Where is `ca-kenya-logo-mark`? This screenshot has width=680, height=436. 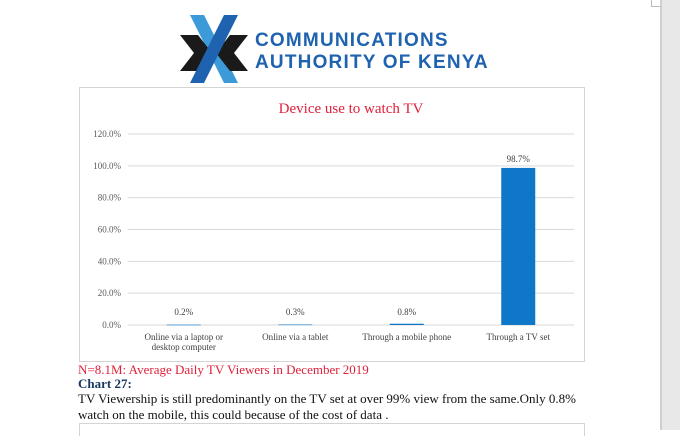 ca-kenya-logo-mark is located at coordinates (214, 49).